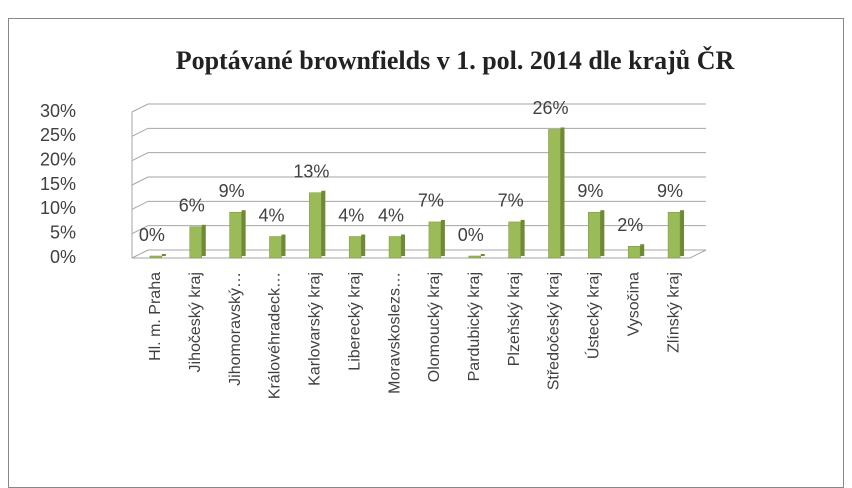 This screenshot has width=852, height=488. What do you see at coordinates (633, 304) in the screenshot?
I see `x-tick-label: Vysočina` at bounding box center [633, 304].